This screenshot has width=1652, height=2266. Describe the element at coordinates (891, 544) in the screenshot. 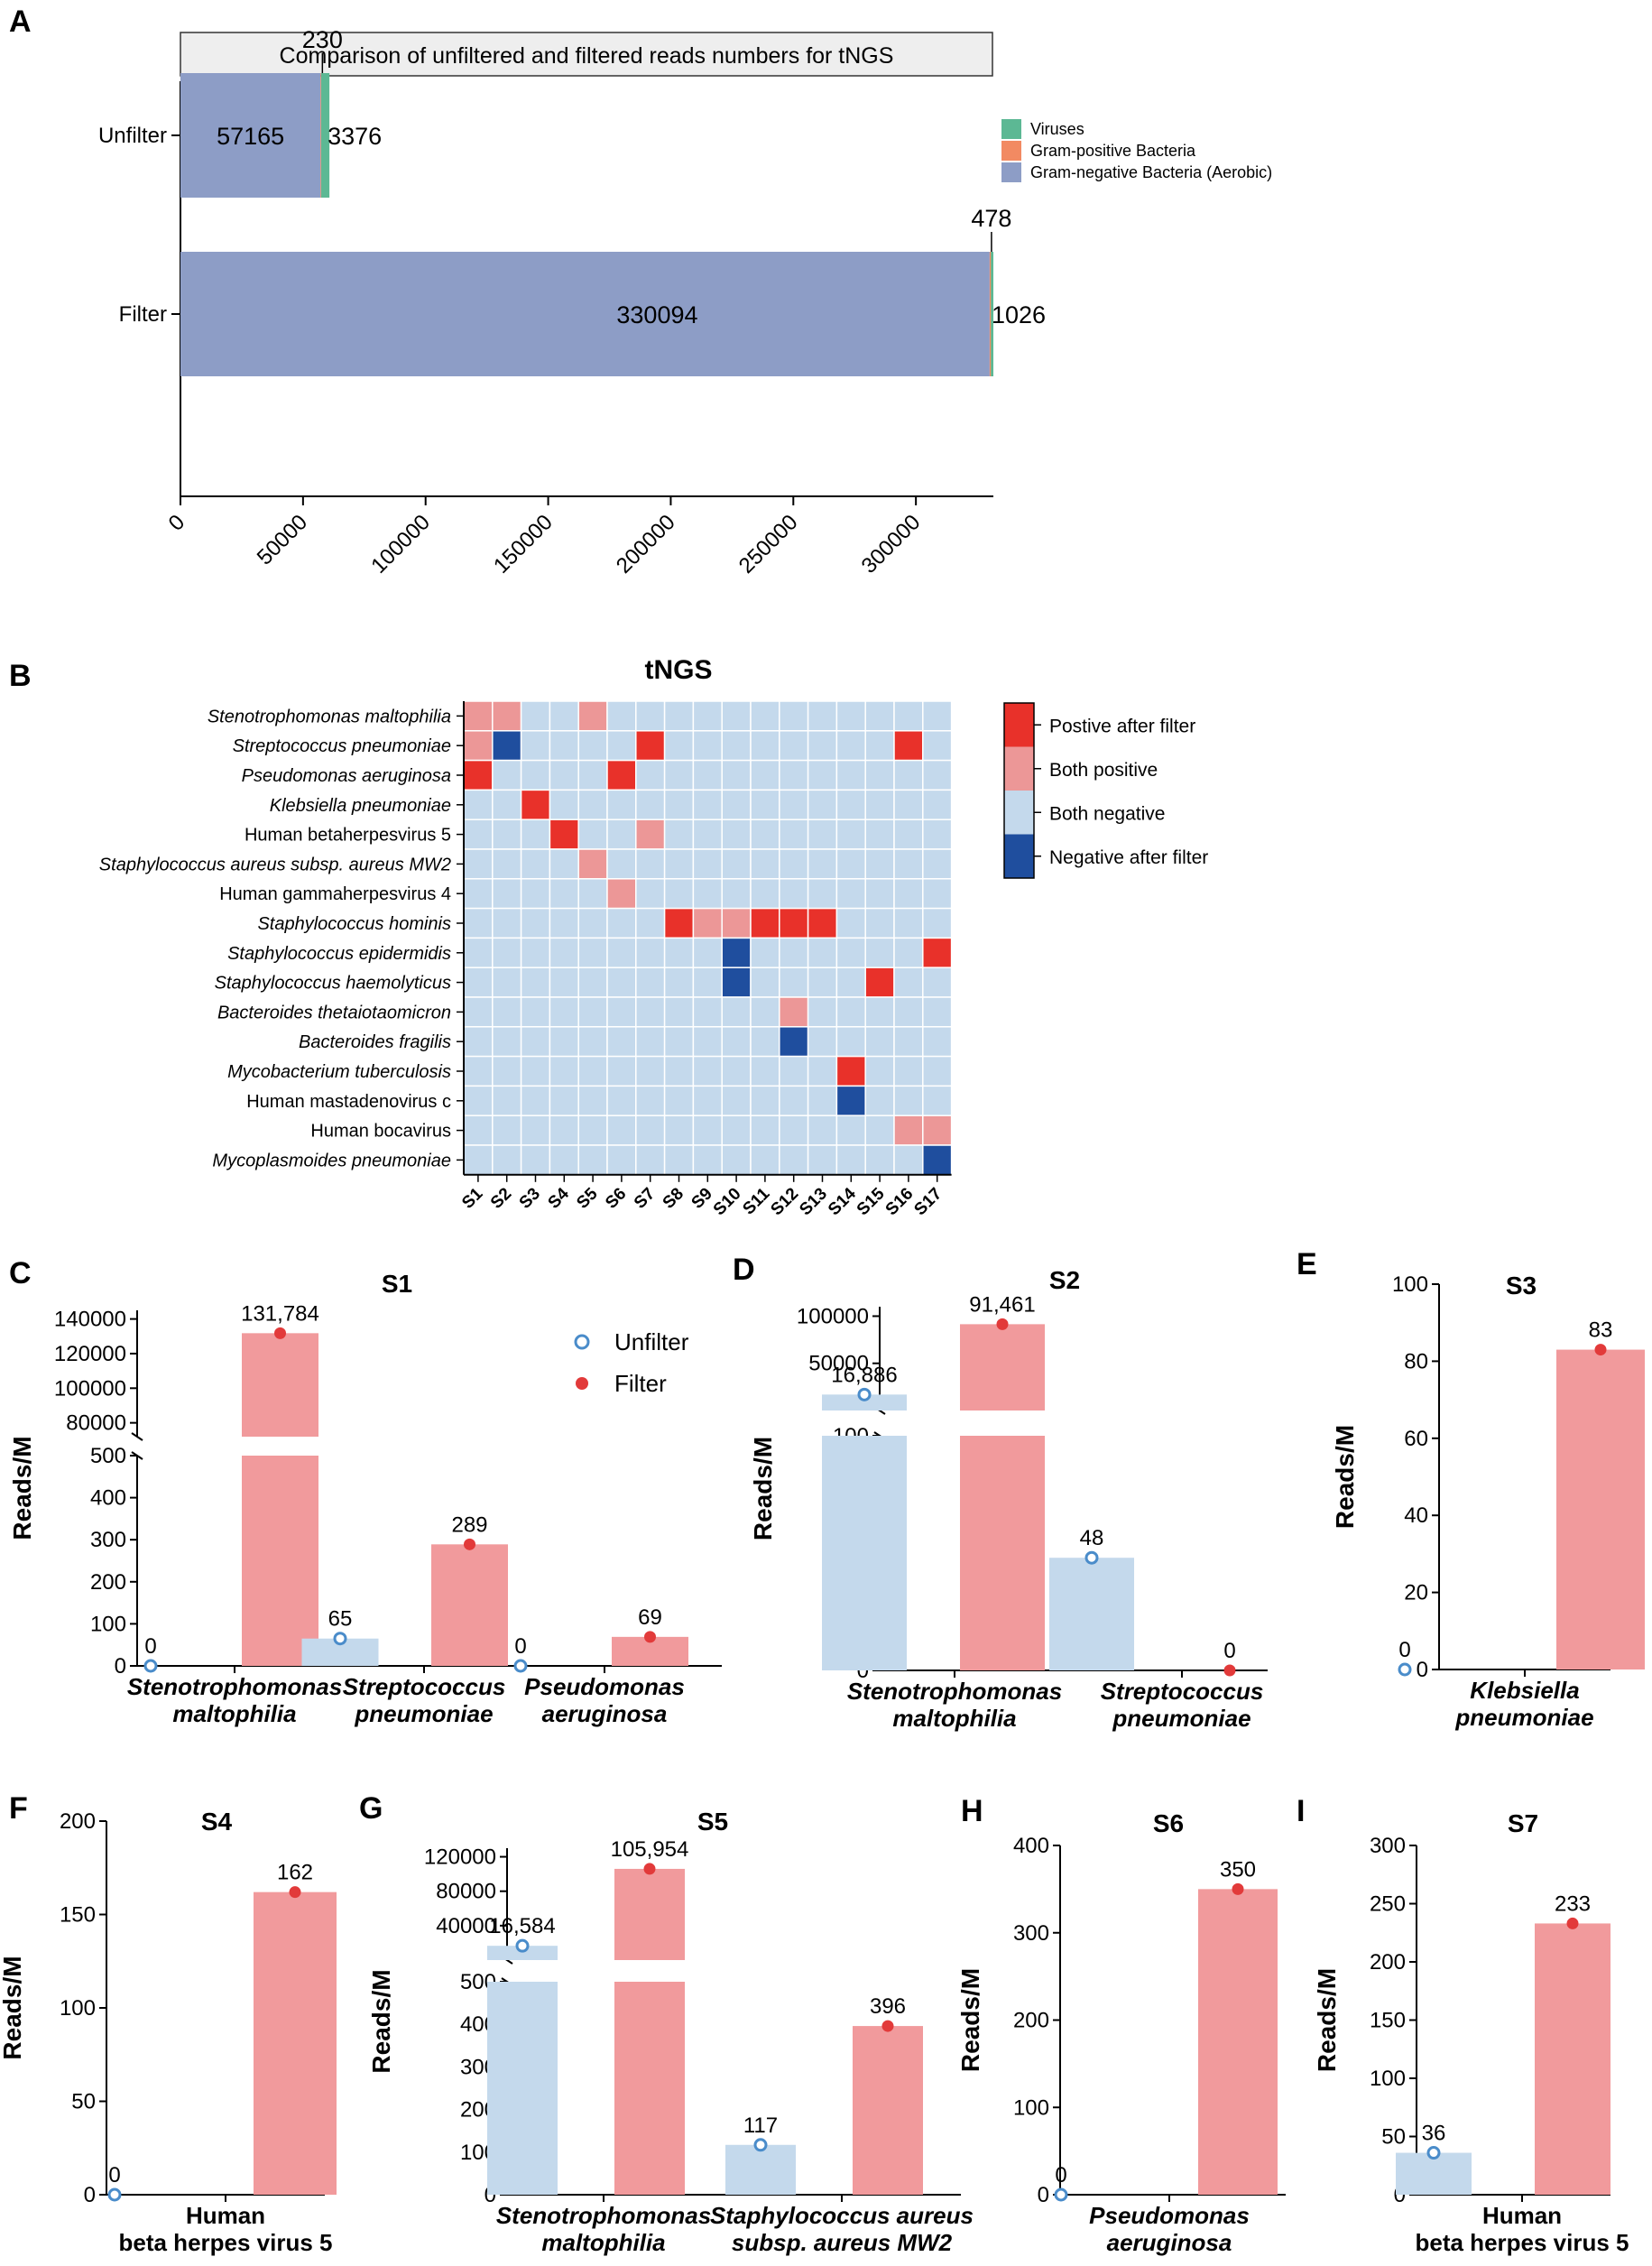

I see `x-tick-label: 300000` at that location.